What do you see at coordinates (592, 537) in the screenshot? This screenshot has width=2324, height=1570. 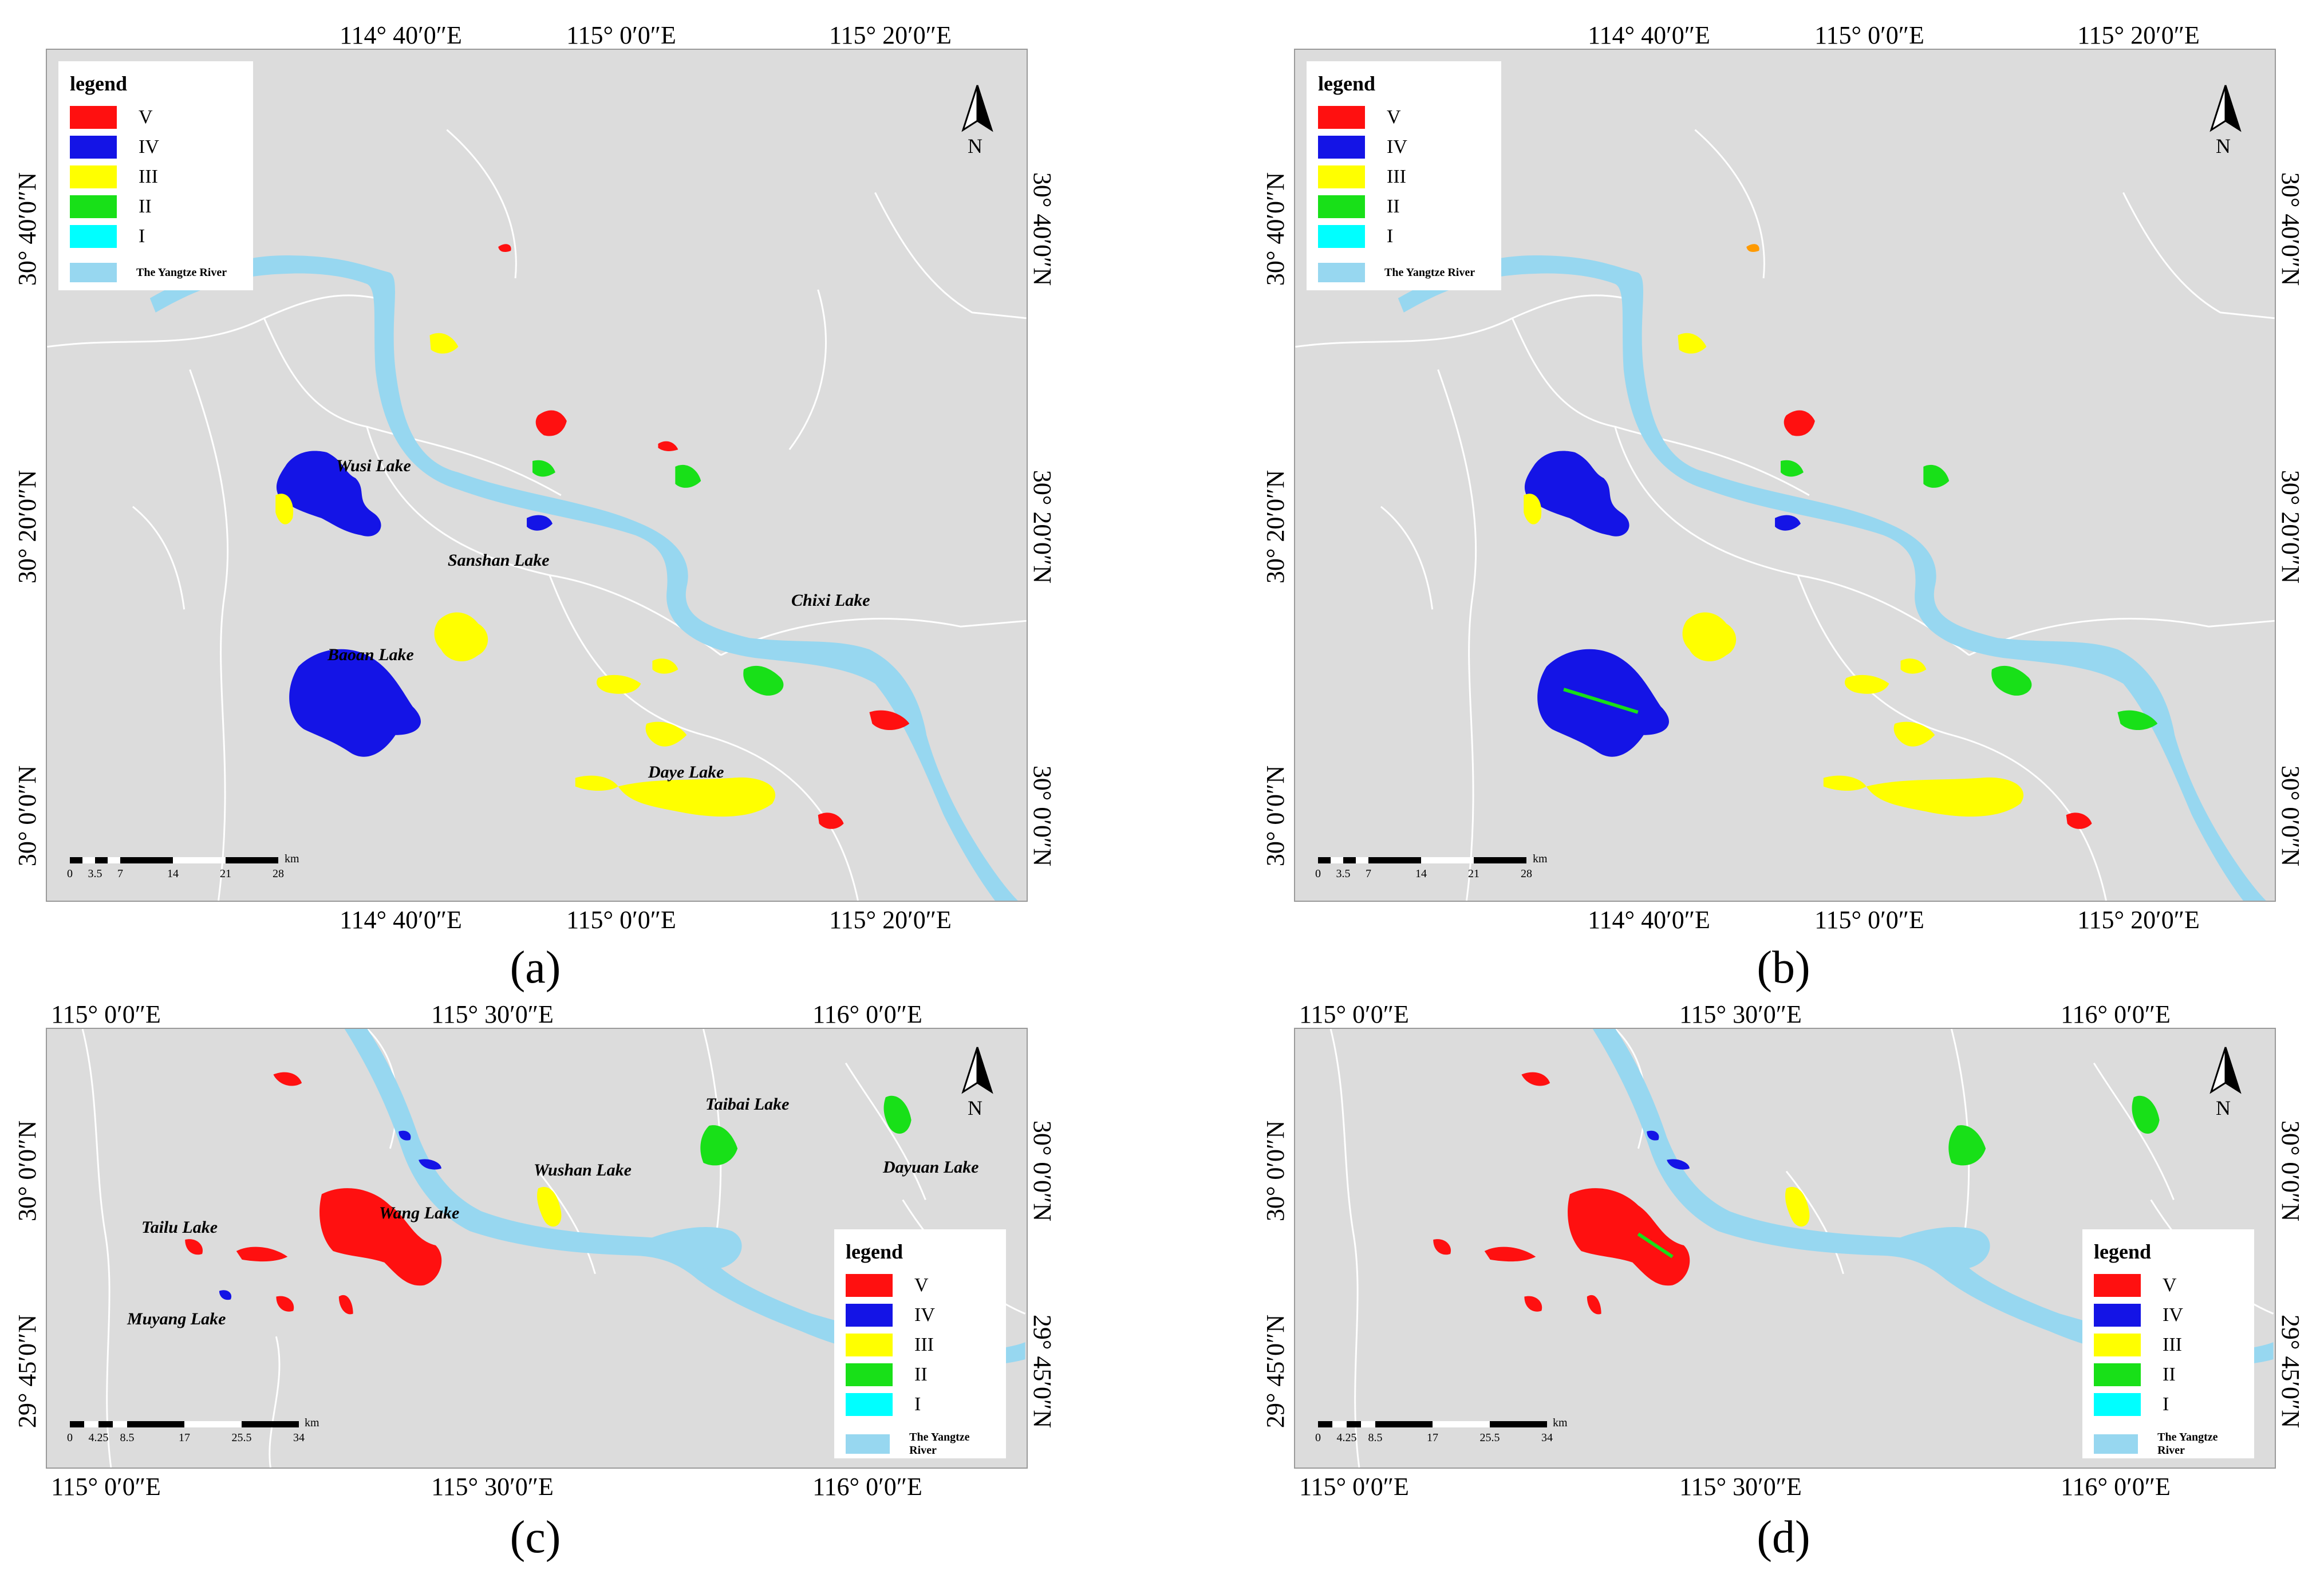 I see `lakes` at bounding box center [592, 537].